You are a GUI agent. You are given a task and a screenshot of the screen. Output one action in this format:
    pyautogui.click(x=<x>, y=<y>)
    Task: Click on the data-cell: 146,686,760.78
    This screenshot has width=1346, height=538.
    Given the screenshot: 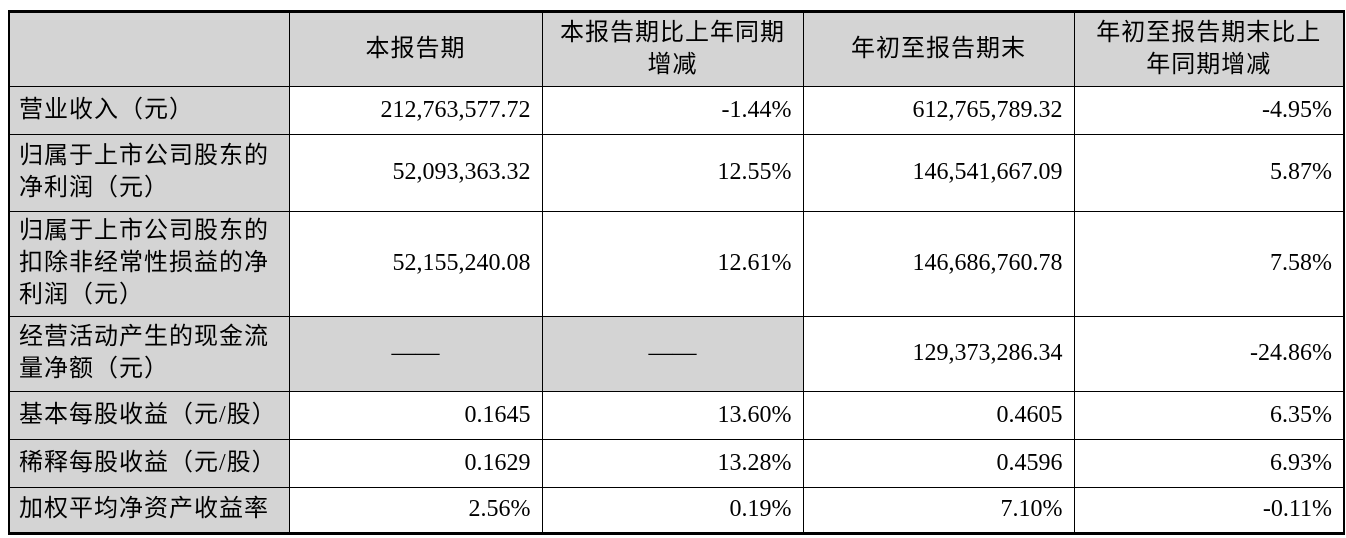 What is the action you would take?
    pyautogui.click(x=938, y=264)
    